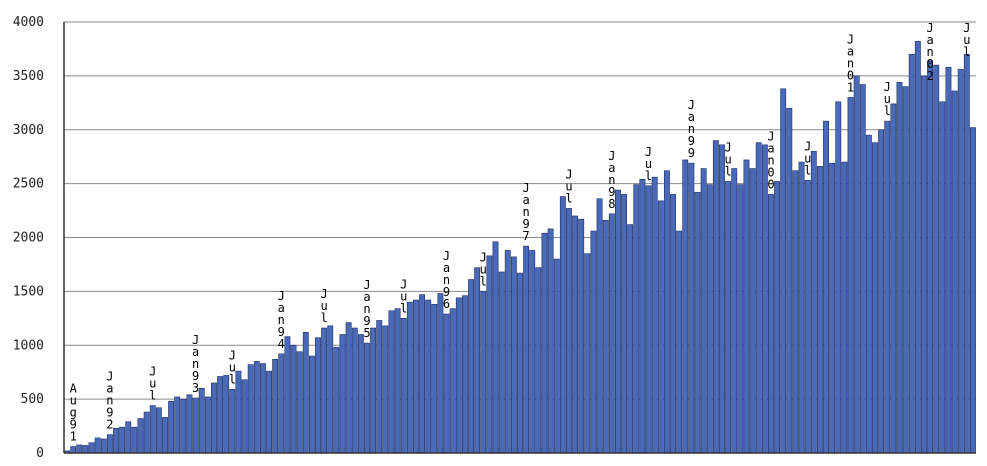 Image resolution: width=987 pixels, height=466 pixels. I want to click on y-tick-label: 500, so click(32, 399).